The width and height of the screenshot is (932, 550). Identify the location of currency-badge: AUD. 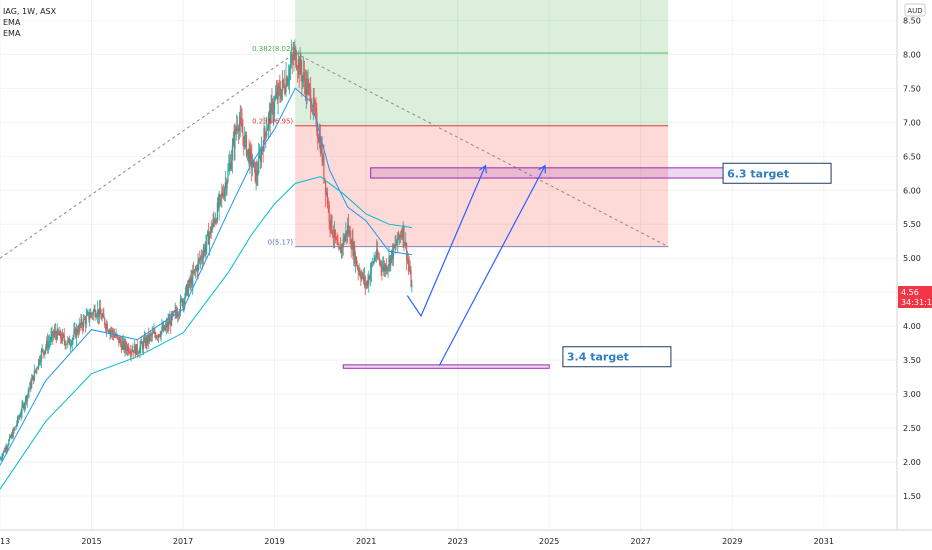
(914, 11).